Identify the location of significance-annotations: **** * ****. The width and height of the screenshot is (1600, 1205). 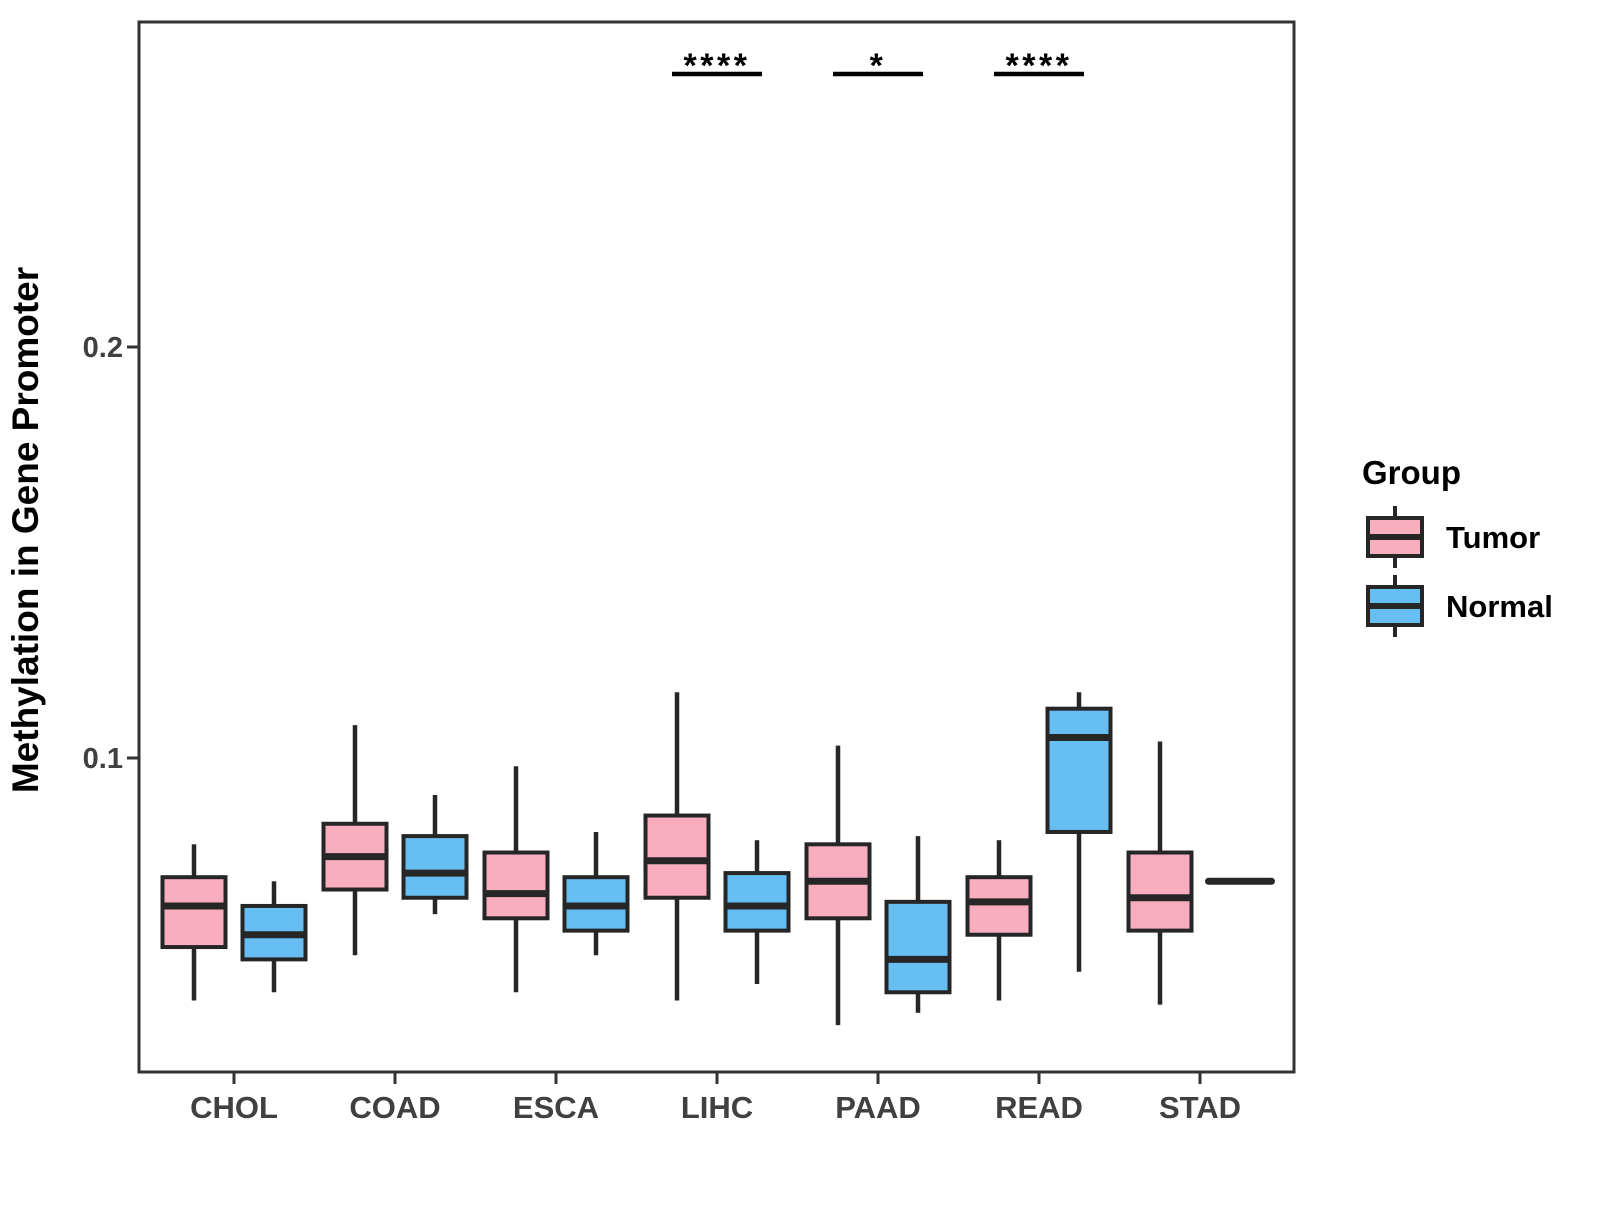
(878, 66).